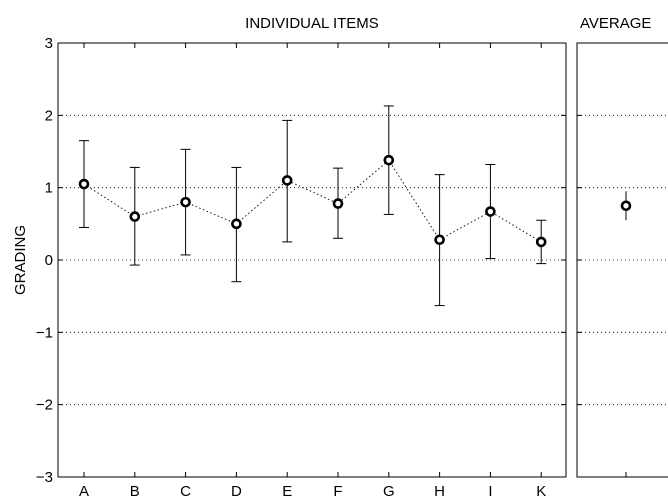 Image resolution: width=668 pixels, height=500 pixels. What do you see at coordinates (312, 23) in the screenshot?
I see `chart-title-individual: INDIVIDUAL ITEMS` at bounding box center [312, 23].